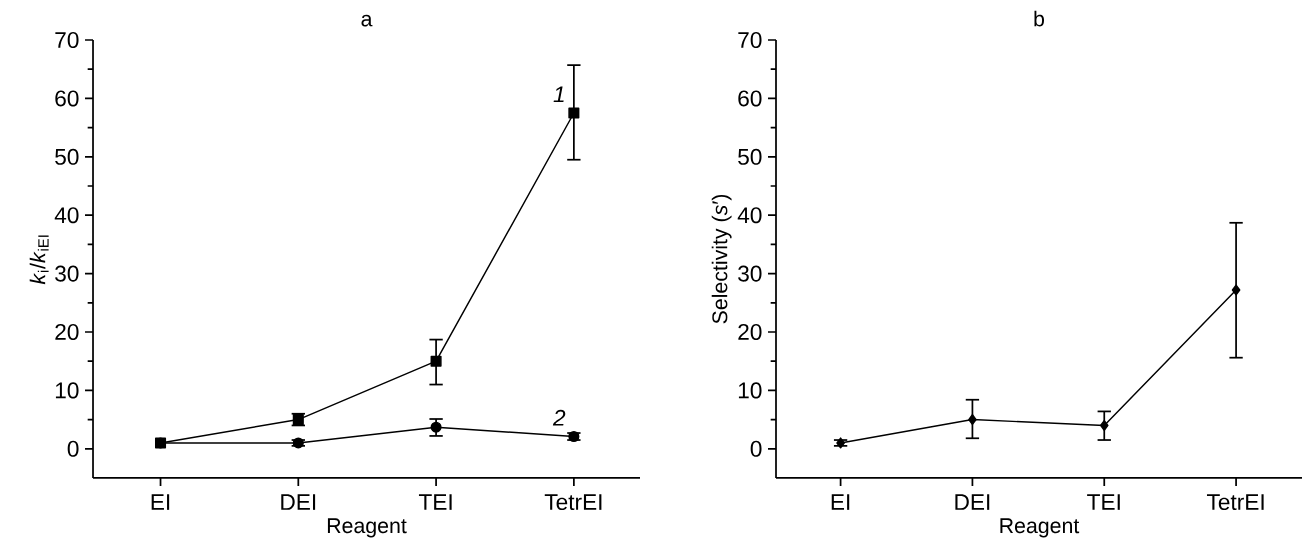  I want to click on chart-title: b, so click(1039, 18).